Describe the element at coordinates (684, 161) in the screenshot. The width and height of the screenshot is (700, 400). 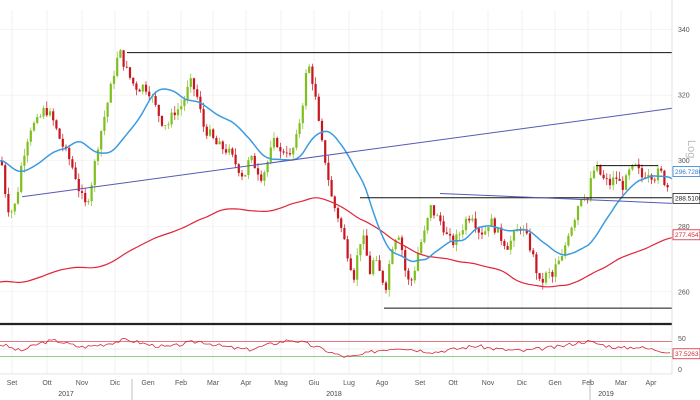
I see `y-tick-label: 300` at that location.